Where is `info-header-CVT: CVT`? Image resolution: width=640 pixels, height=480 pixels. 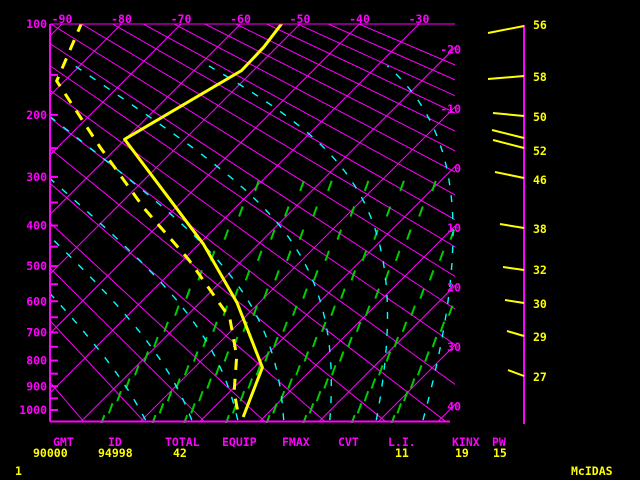
info-header-CVT: CVT is located at coordinates (348, 442).